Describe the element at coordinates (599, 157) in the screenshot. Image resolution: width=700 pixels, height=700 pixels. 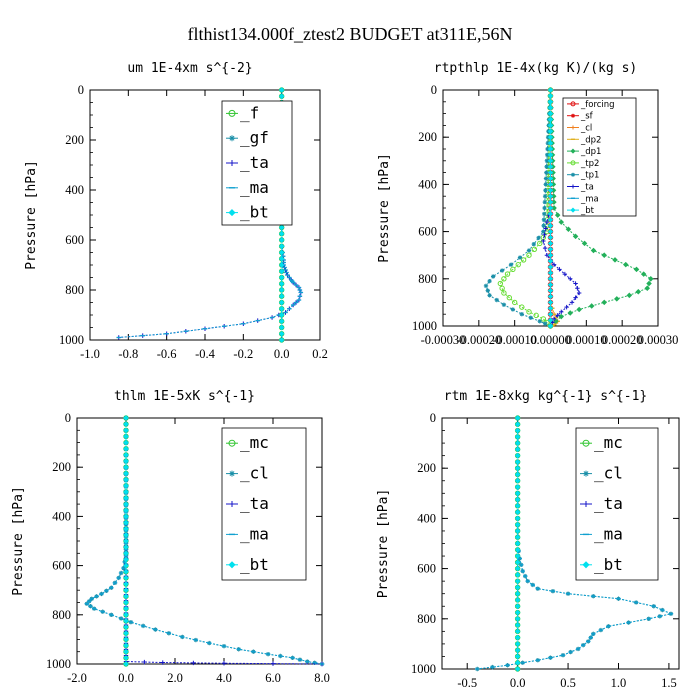
I see `legend-box` at that location.